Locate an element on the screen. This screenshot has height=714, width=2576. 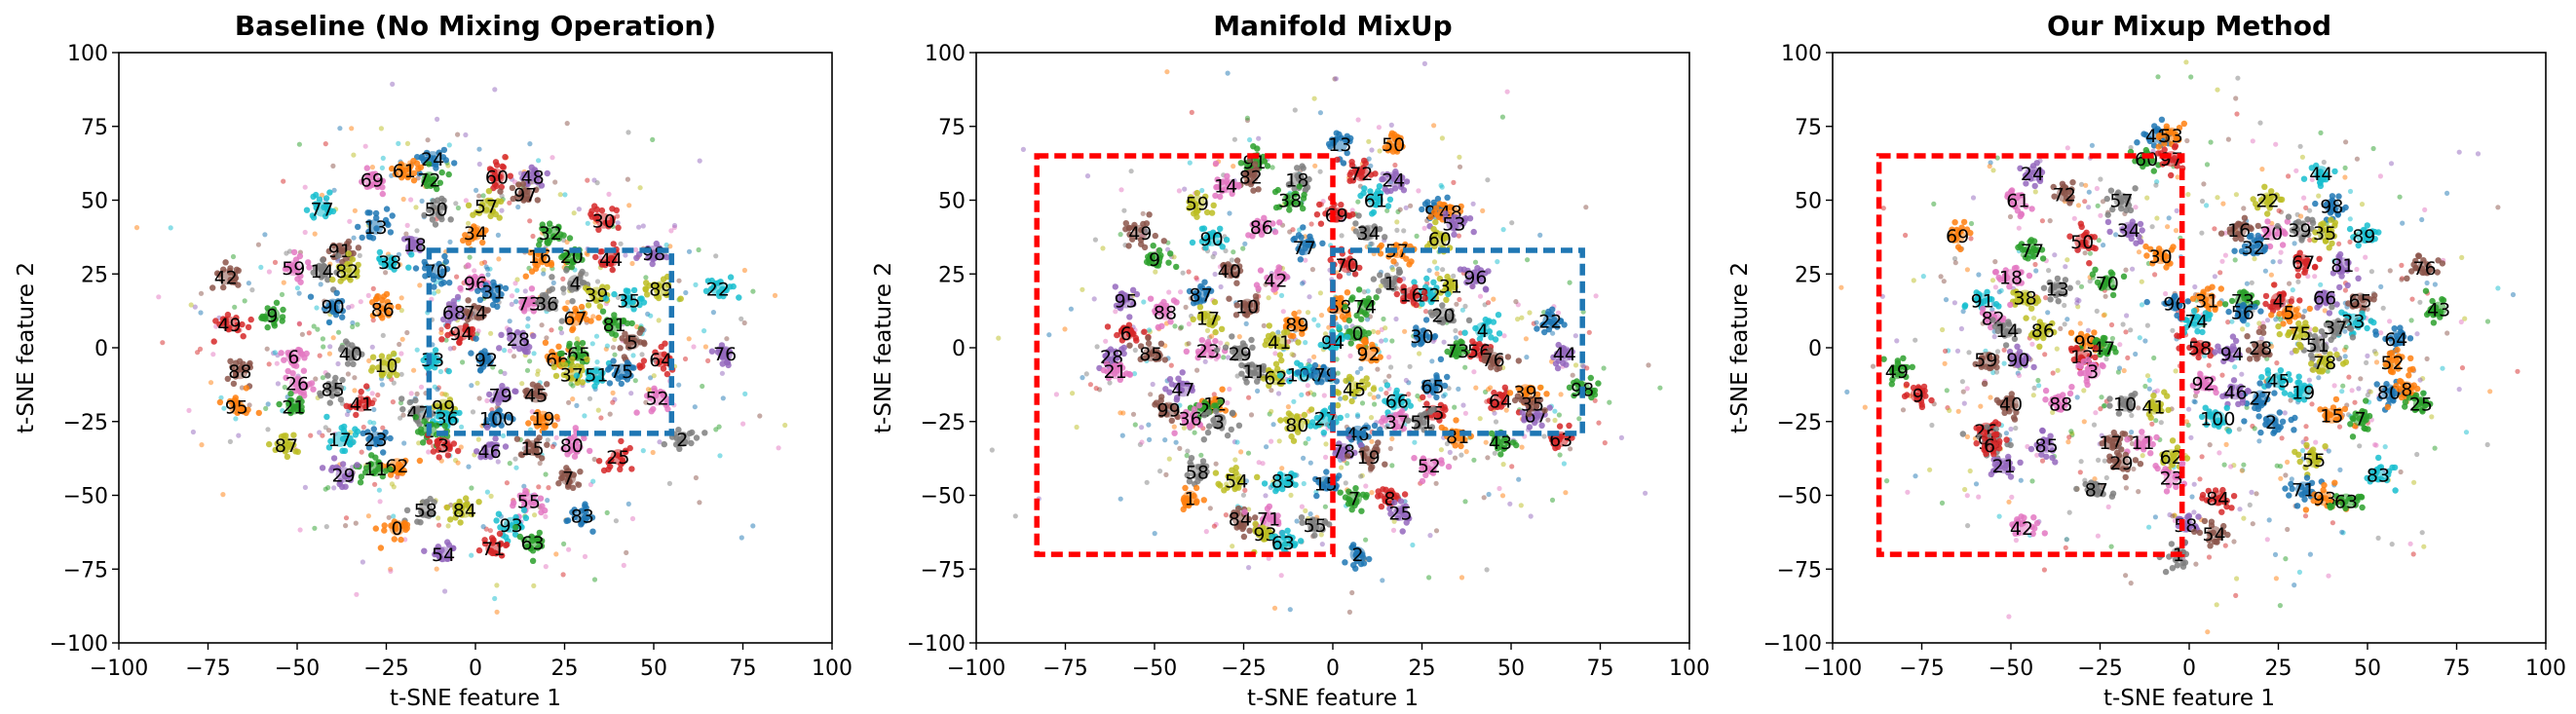
cluster-label: 13 is located at coordinates (1339, 145).